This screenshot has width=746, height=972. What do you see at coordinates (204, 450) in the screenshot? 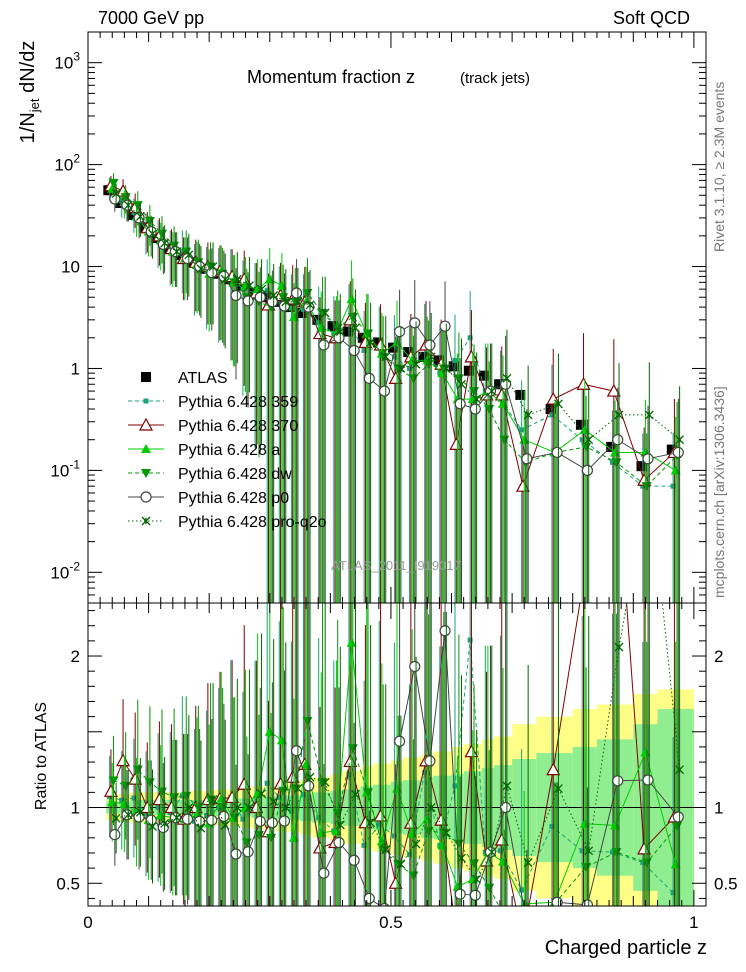
I see `legend-entry-pythia-6-428-a: Pythia 6.428 a` at bounding box center [204, 450].